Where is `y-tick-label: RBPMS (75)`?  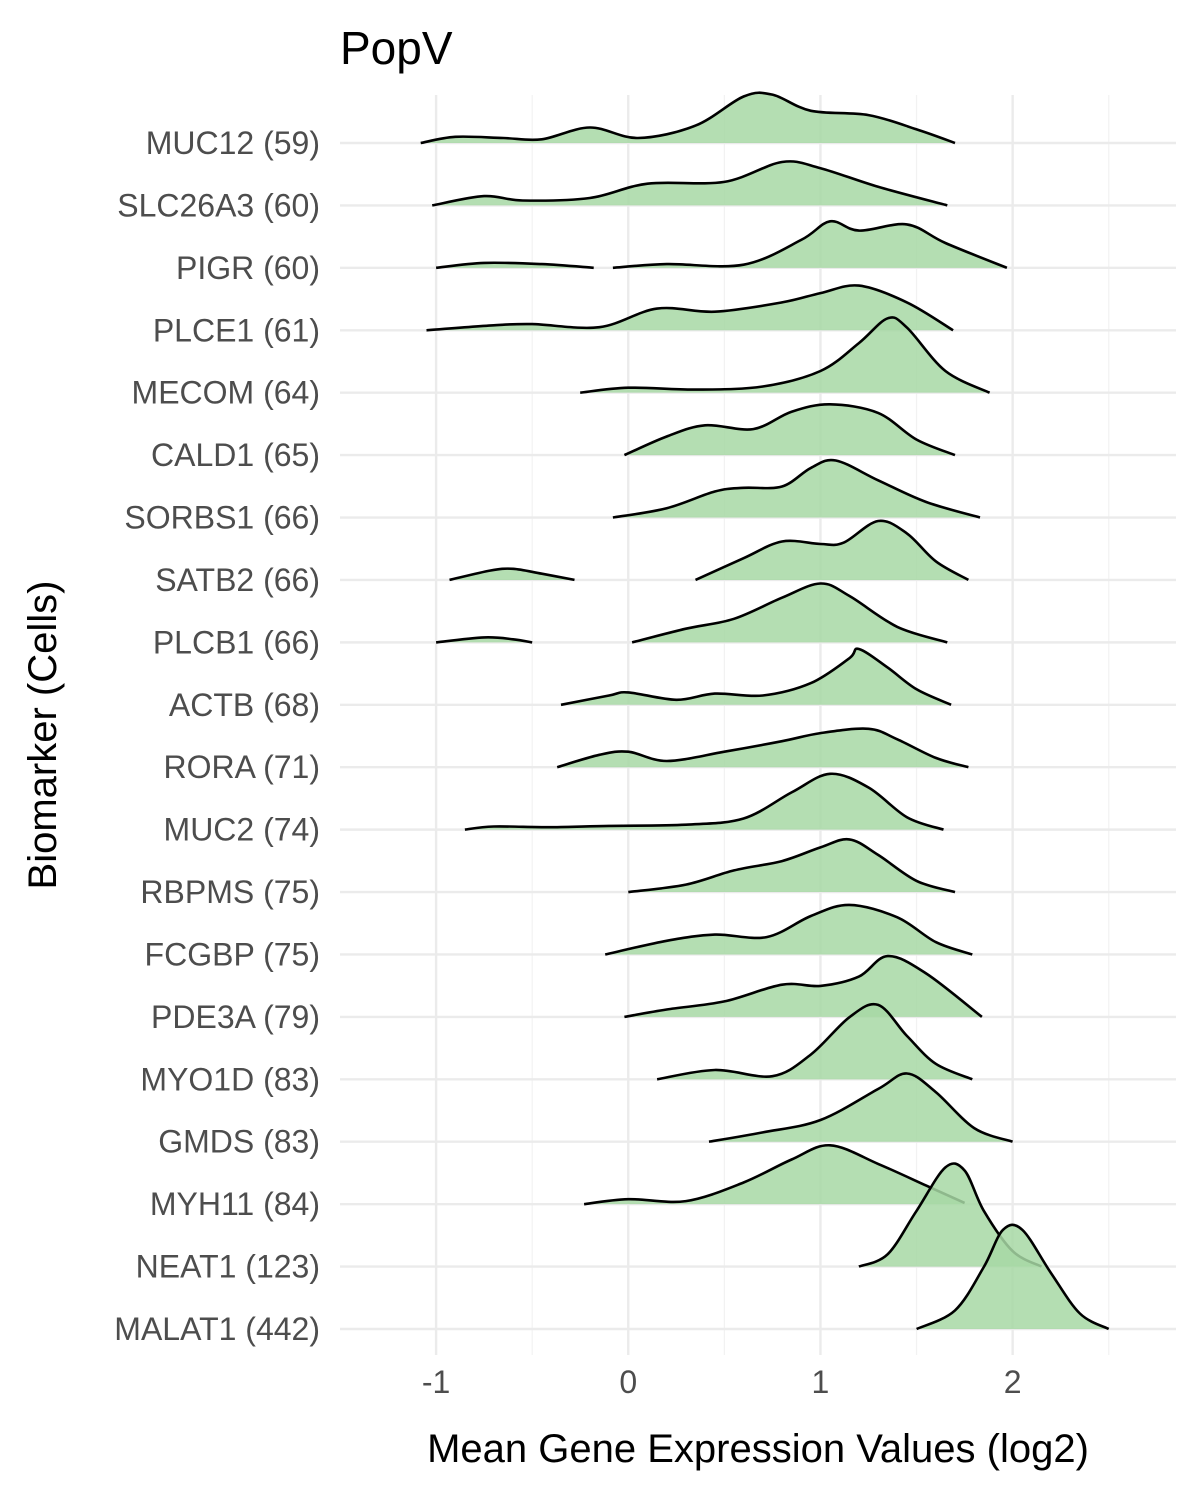
y-tick-label: RBPMS (75) is located at coordinates (230, 892).